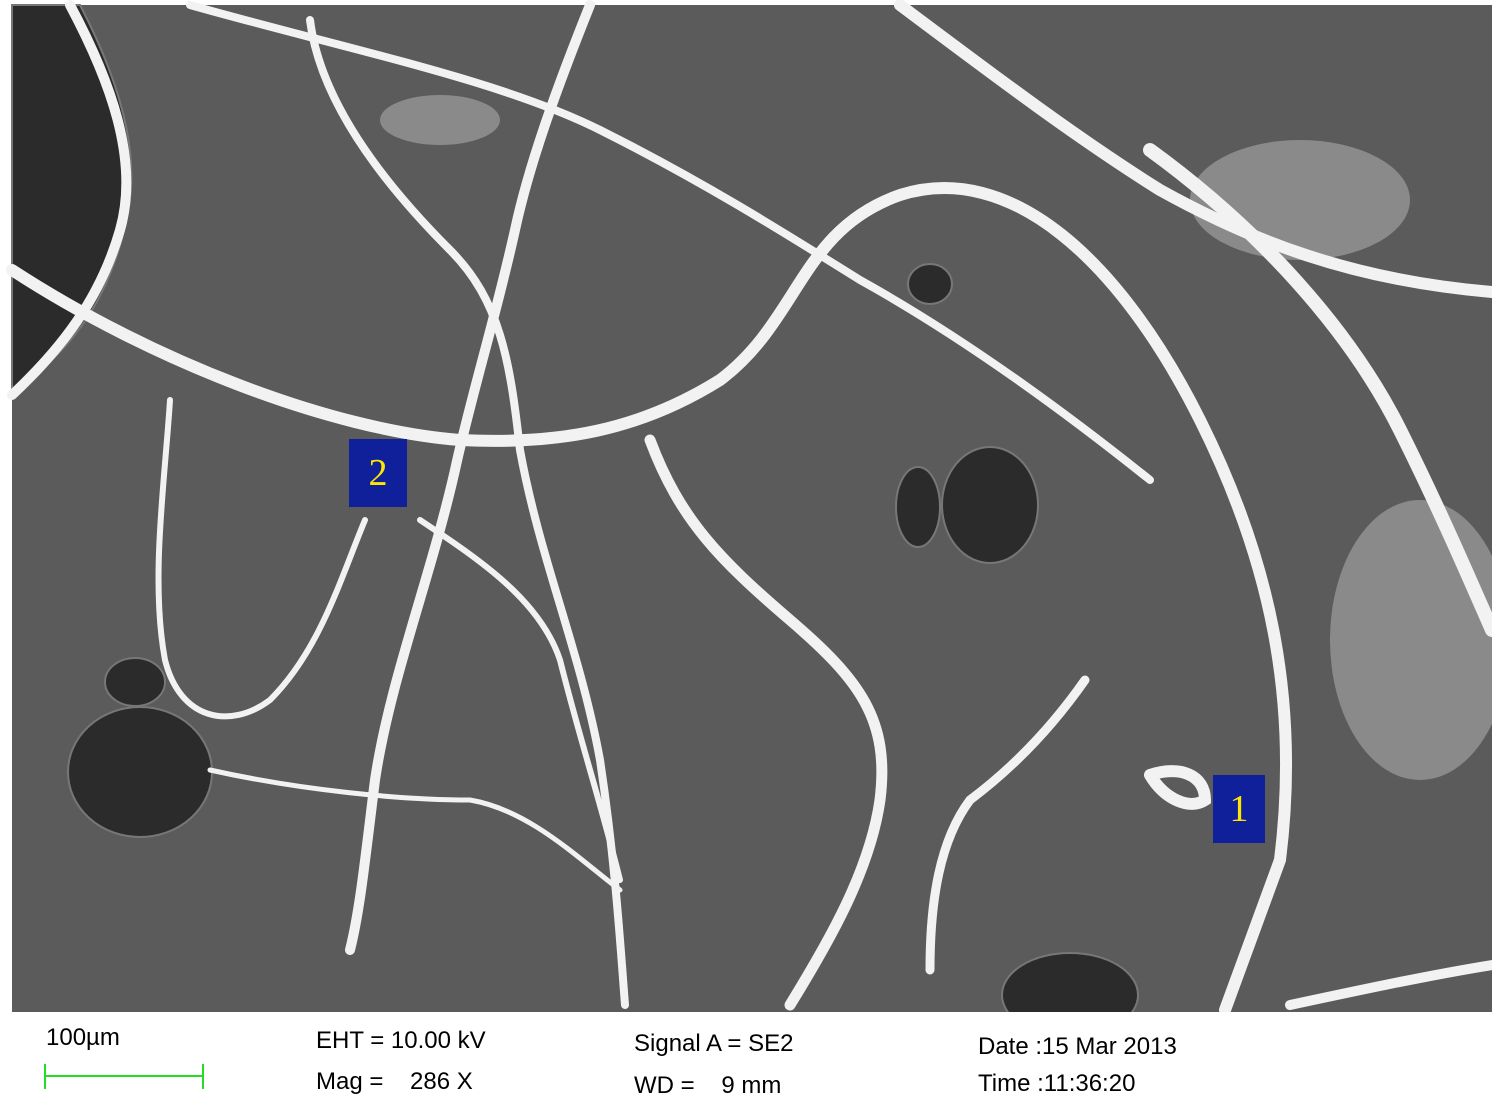  I want to click on scale-bar, so click(124, 1076).